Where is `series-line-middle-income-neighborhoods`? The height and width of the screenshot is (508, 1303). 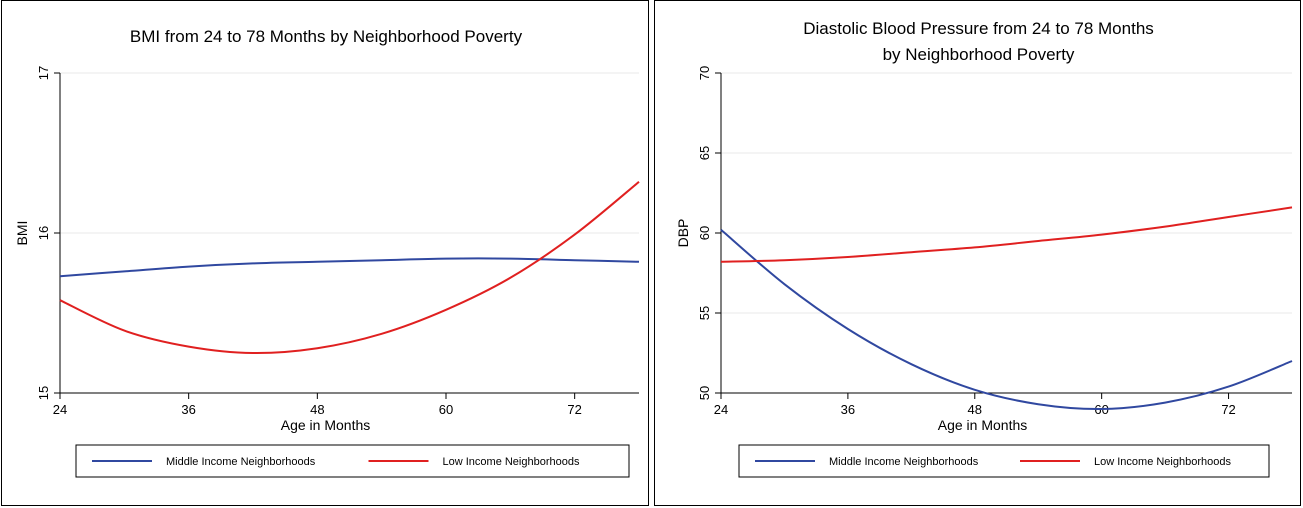
series-line-middle-income-neighborhoods is located at coordinates (349, 267).